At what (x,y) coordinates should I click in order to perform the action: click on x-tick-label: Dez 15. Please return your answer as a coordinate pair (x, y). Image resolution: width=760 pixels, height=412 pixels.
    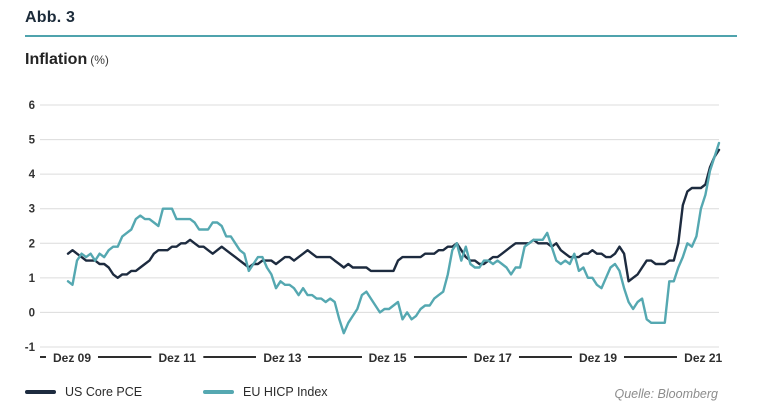
    Looking at the image, I should click on (387, 358).